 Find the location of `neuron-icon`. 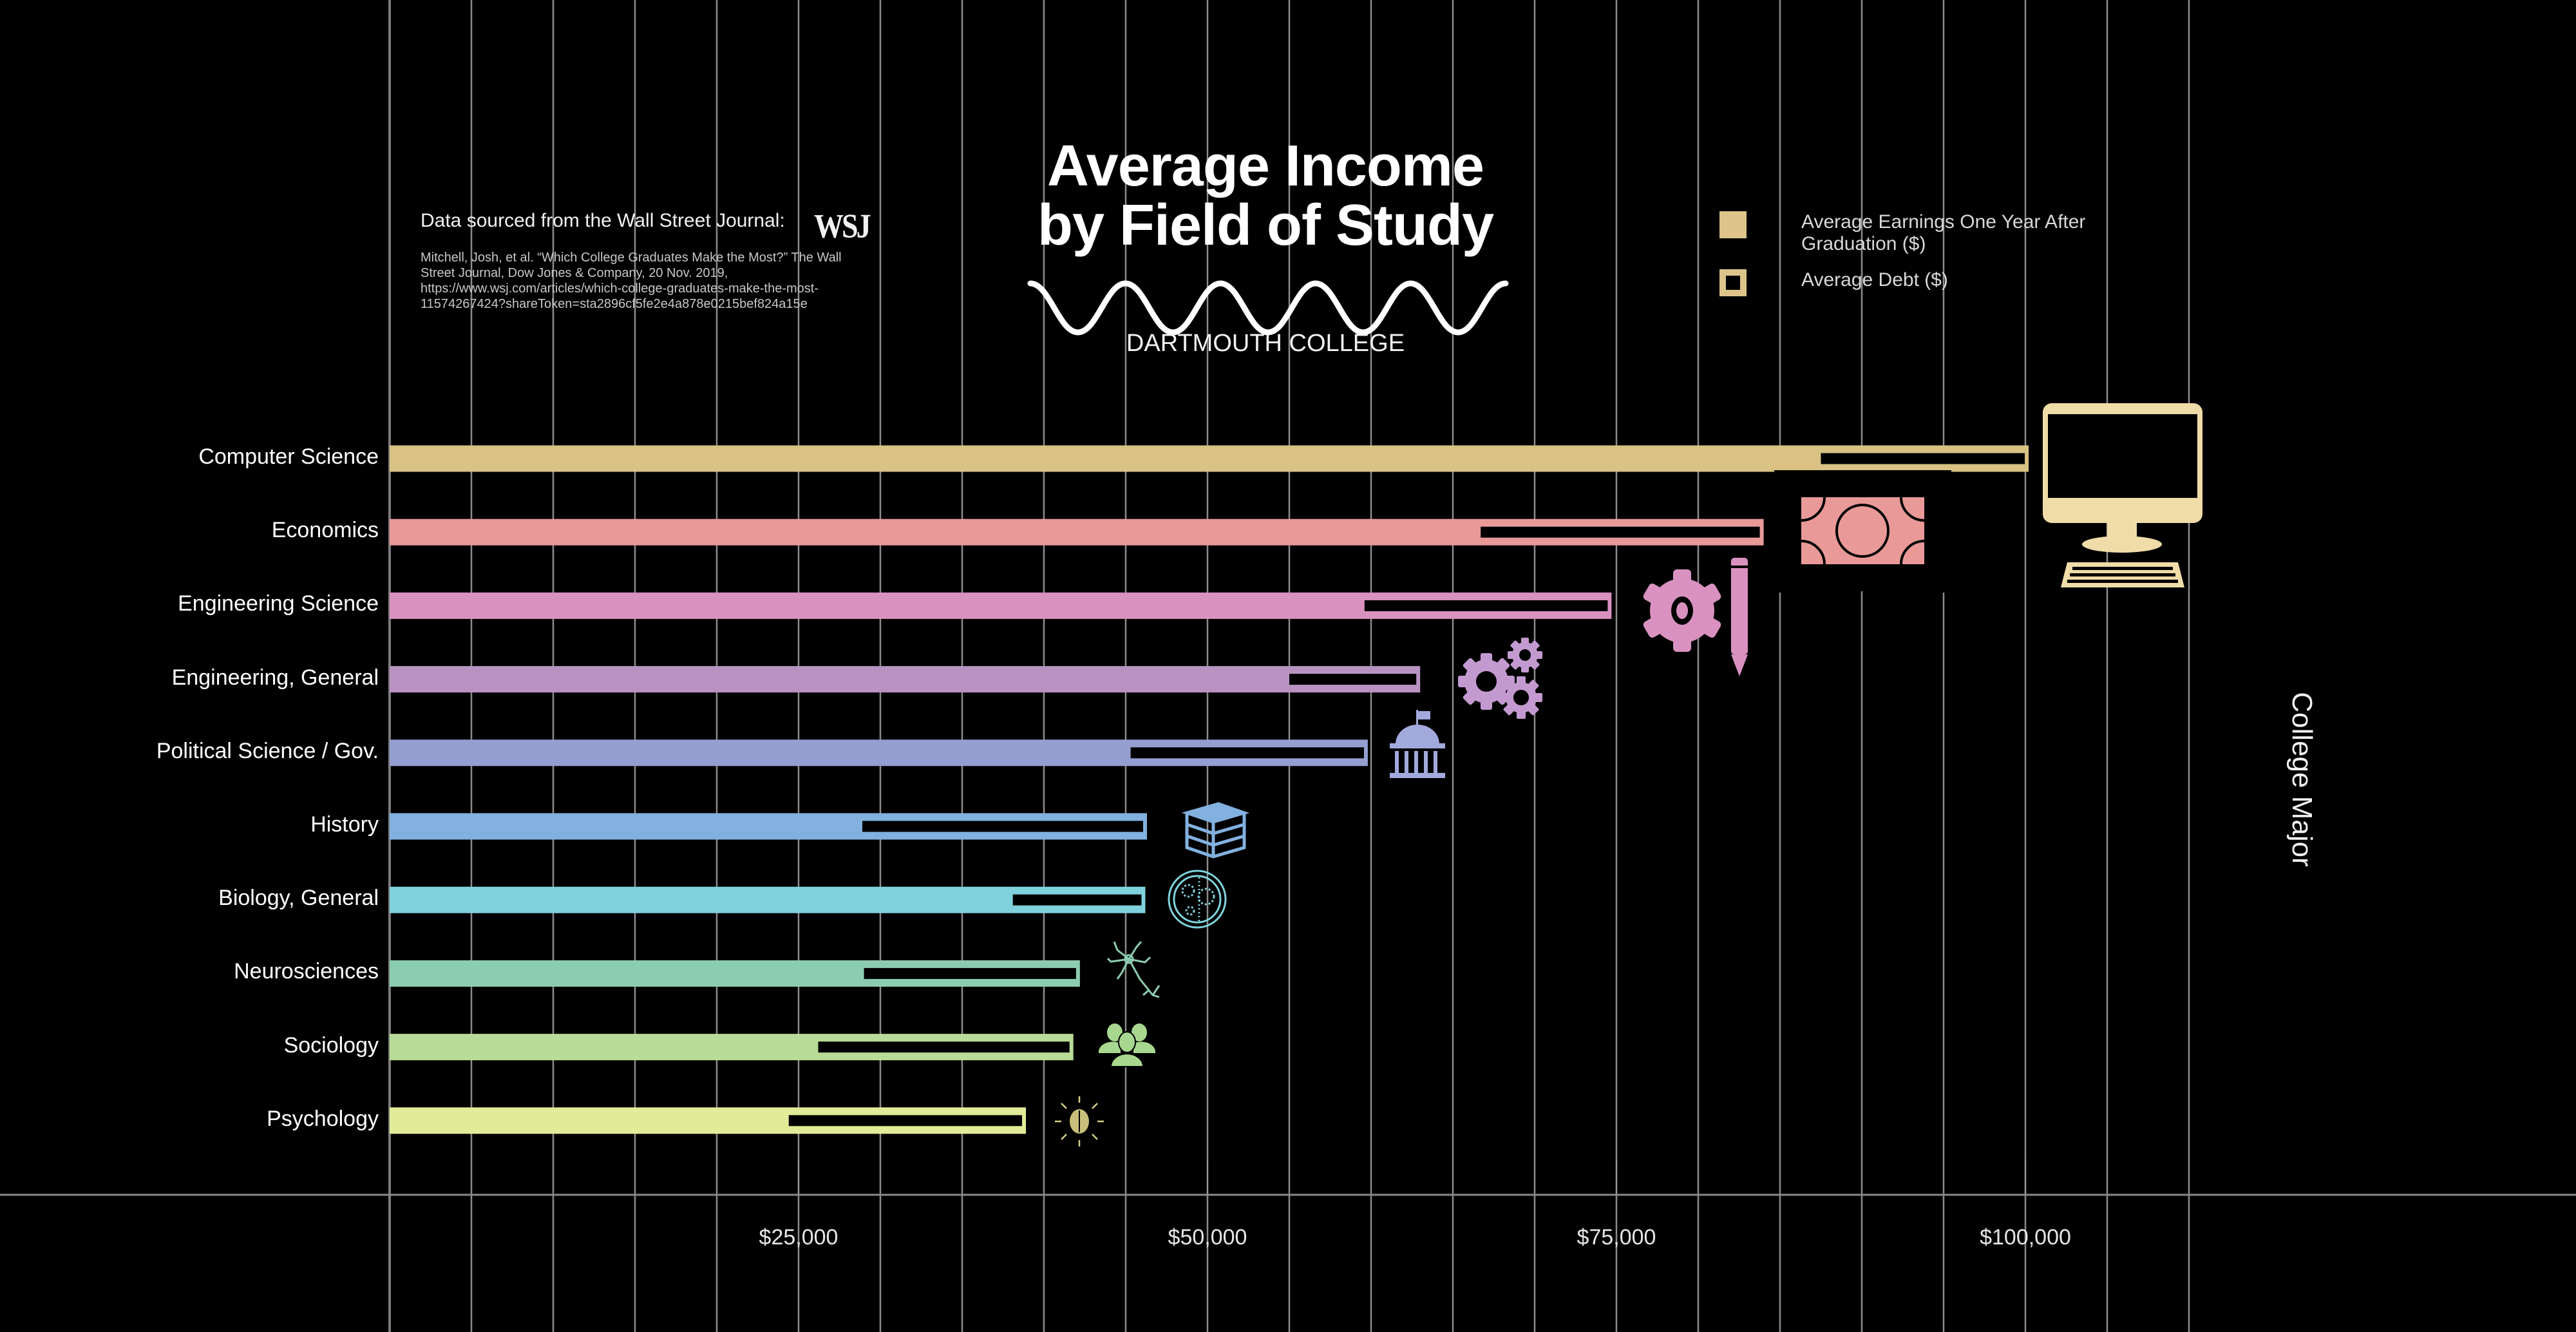

neuron-icon is located at coordinates (1133, 970).